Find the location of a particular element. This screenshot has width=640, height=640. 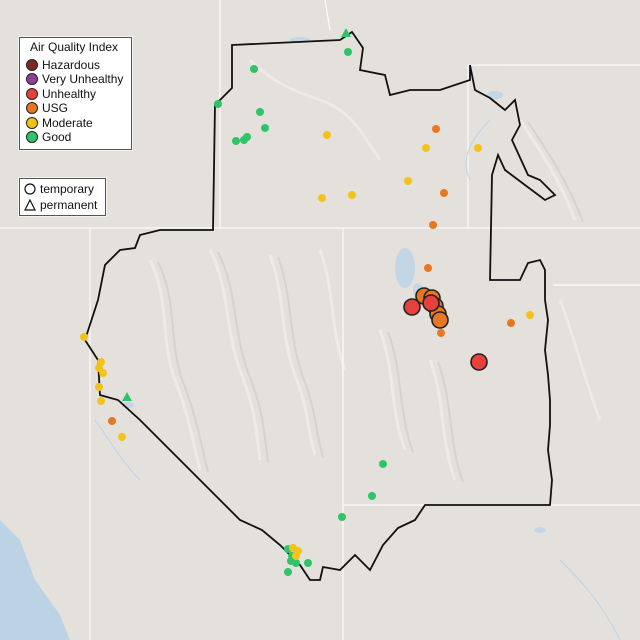

legend-item-permanent: permanent is located at coordinates (60, 204).